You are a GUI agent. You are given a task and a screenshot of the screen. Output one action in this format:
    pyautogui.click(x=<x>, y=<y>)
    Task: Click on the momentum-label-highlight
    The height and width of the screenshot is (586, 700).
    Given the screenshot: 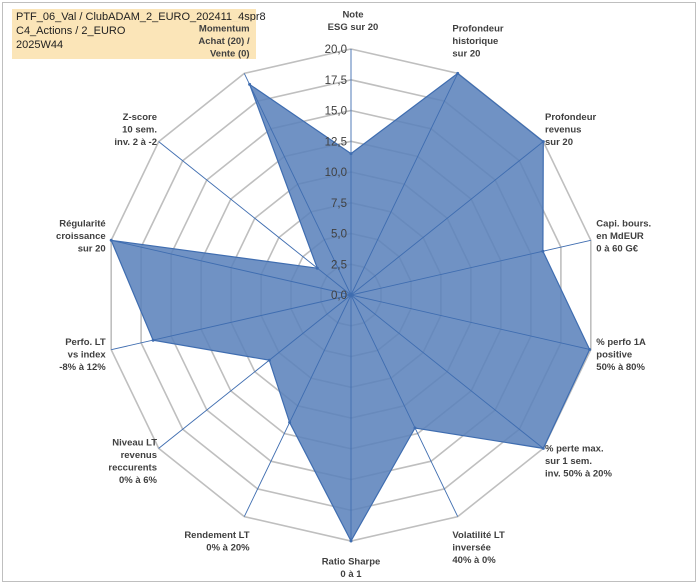 What is the action you would take?
    pyautogui.click(x=225, y=28)
    